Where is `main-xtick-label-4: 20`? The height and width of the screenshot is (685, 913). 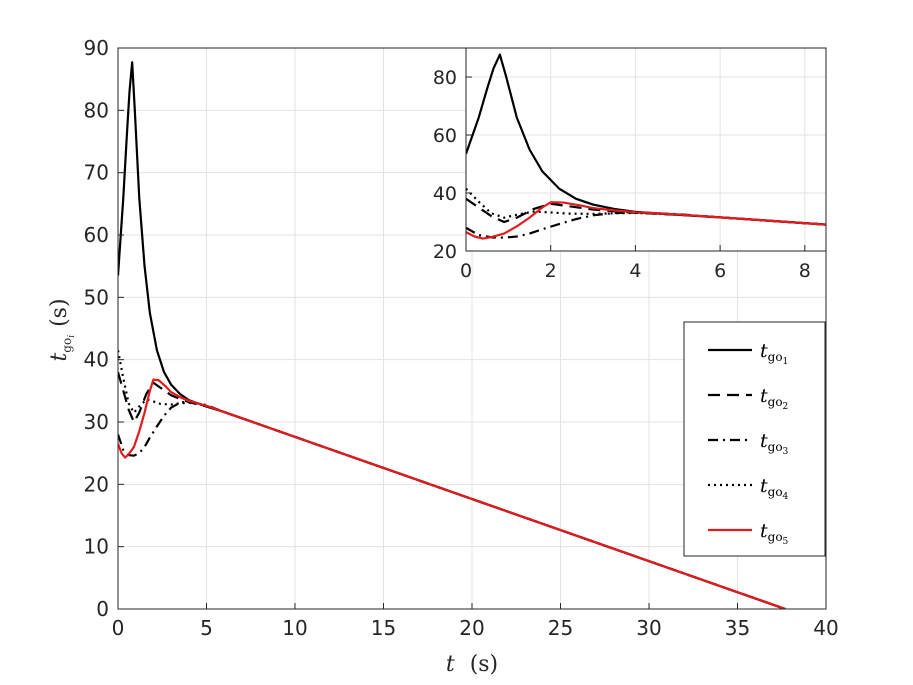 main-xtick-label-4: 20 is located at coordinates (471, 628).